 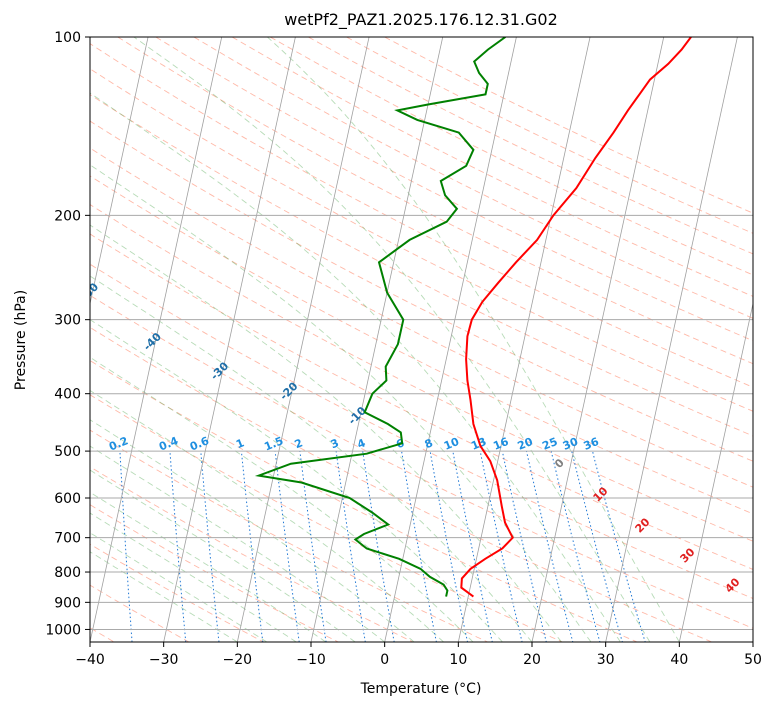 I want to click on x-axis-ticks: −40 −30 −20 −10 0 10 20 30 40 50, so click(x=418, y=655).